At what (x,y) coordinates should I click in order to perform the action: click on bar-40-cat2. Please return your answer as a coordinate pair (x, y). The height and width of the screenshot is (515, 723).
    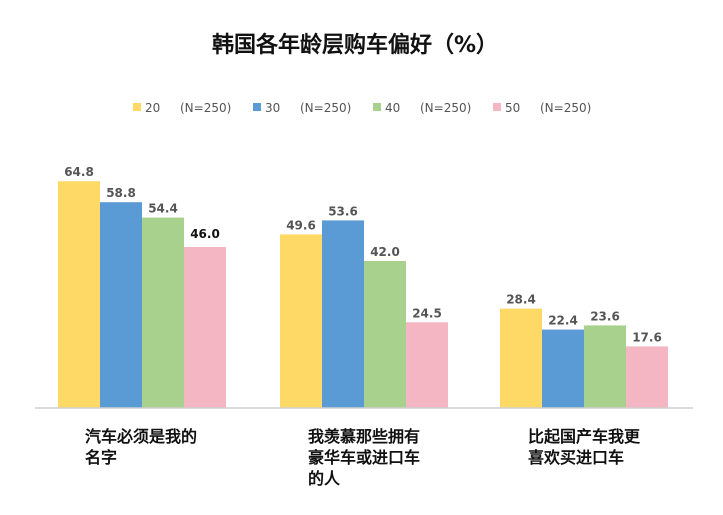
    Looking at the image, I should click on (385, 334).